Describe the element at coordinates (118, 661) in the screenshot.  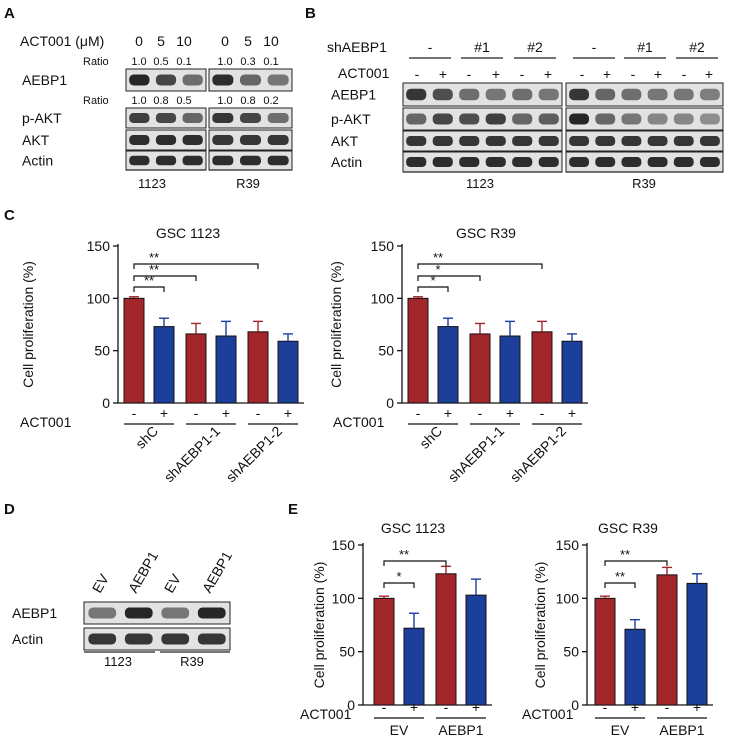
I see `panel-d-group-1123: 1123` at that location.